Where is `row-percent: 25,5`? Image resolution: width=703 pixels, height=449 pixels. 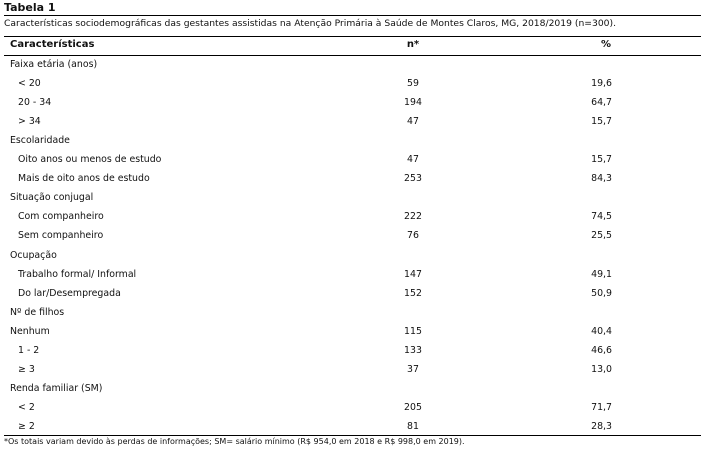
row-percent: 25,5 is located at coordinates (601, 236).